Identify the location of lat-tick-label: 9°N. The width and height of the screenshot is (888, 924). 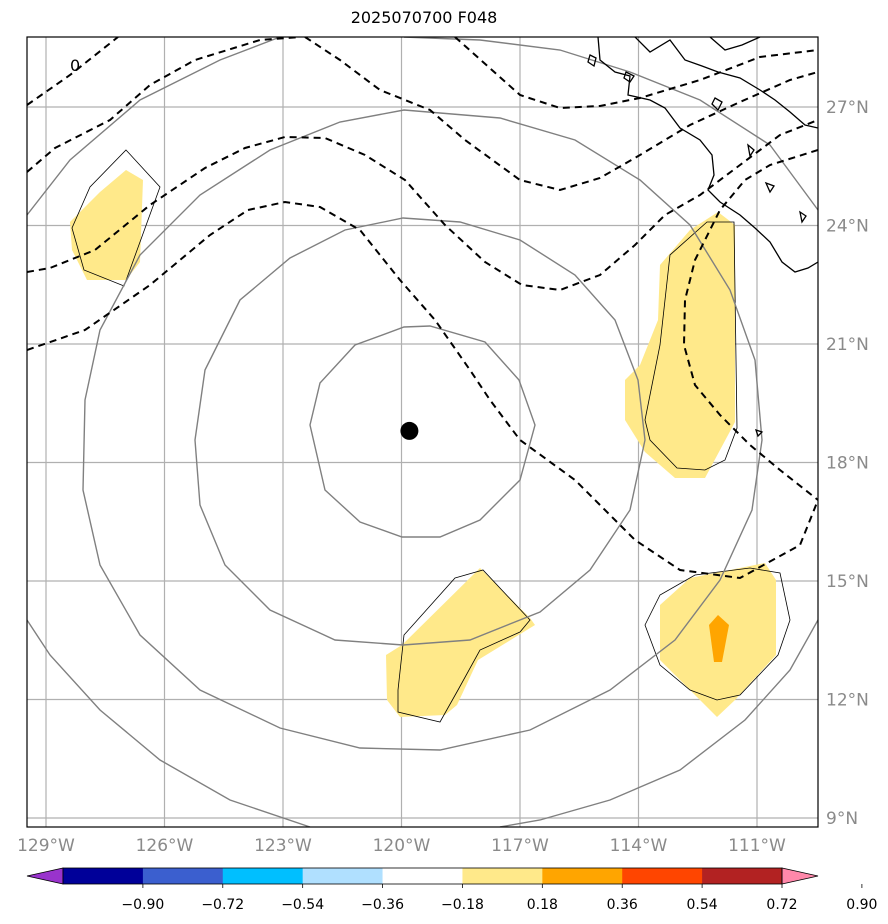
(842, 819).